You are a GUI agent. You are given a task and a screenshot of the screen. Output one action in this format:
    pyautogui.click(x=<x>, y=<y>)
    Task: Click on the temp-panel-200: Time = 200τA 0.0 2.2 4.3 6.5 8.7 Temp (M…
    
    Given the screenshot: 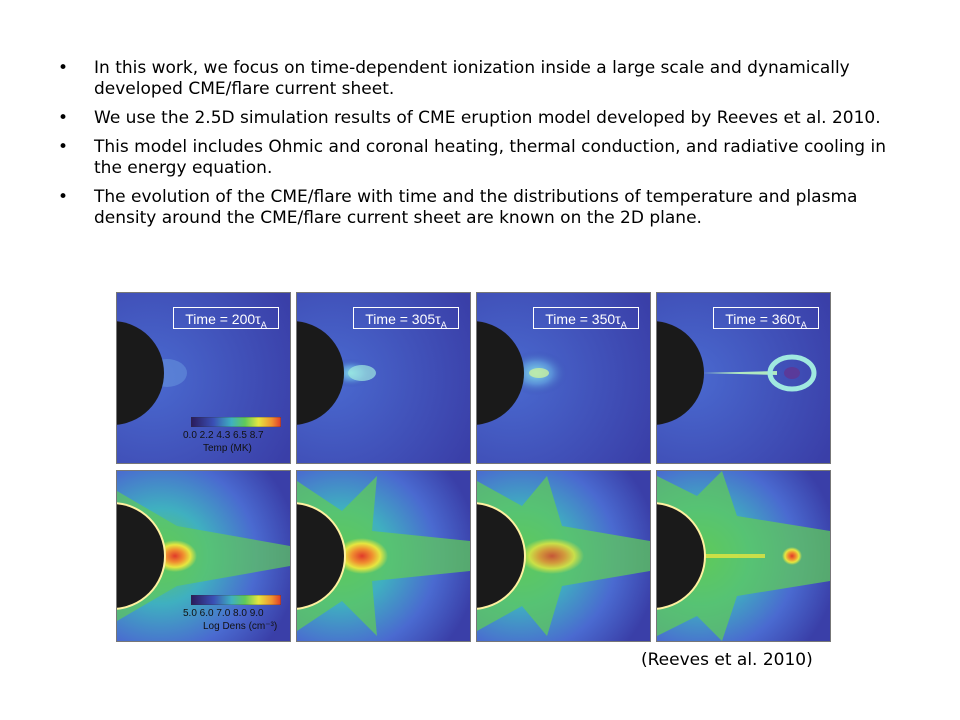 What is the action you would take?
    pyautogui.click(x=203, y=378)
    